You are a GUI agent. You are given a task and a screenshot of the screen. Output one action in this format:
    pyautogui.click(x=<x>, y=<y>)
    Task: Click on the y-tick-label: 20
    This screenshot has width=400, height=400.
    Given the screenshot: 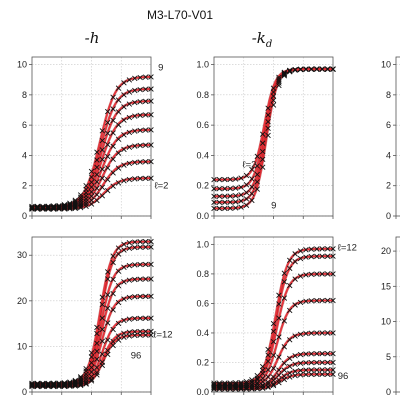 What is the action you would take?
    pyautogui.click(x=22, y=301)
    